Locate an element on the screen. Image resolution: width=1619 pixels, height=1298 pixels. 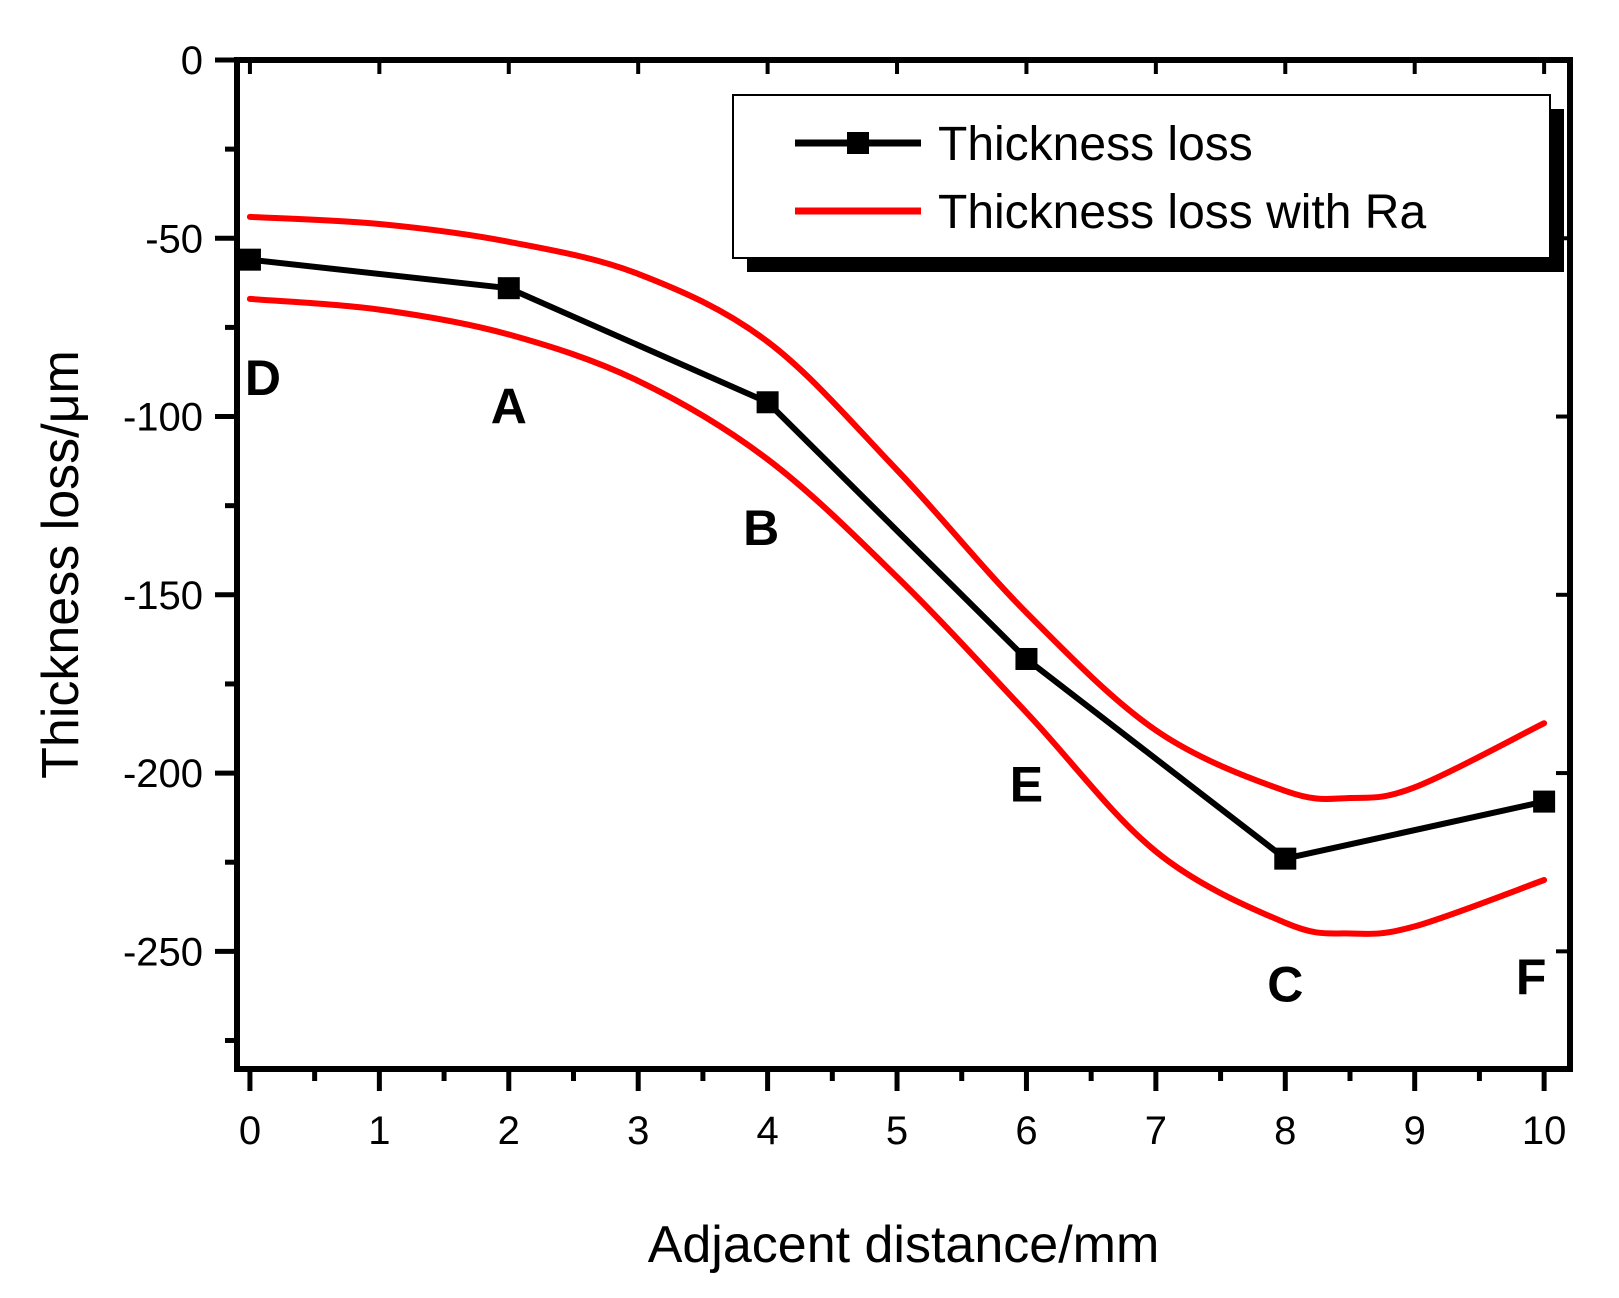
point-label-c: C is located at coordinates (1285, 984).